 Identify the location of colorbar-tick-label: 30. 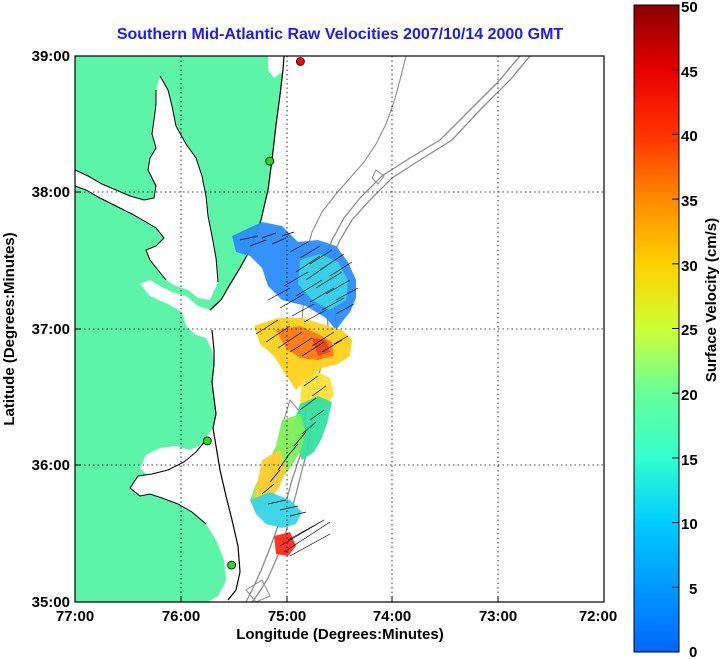
(689, 266).